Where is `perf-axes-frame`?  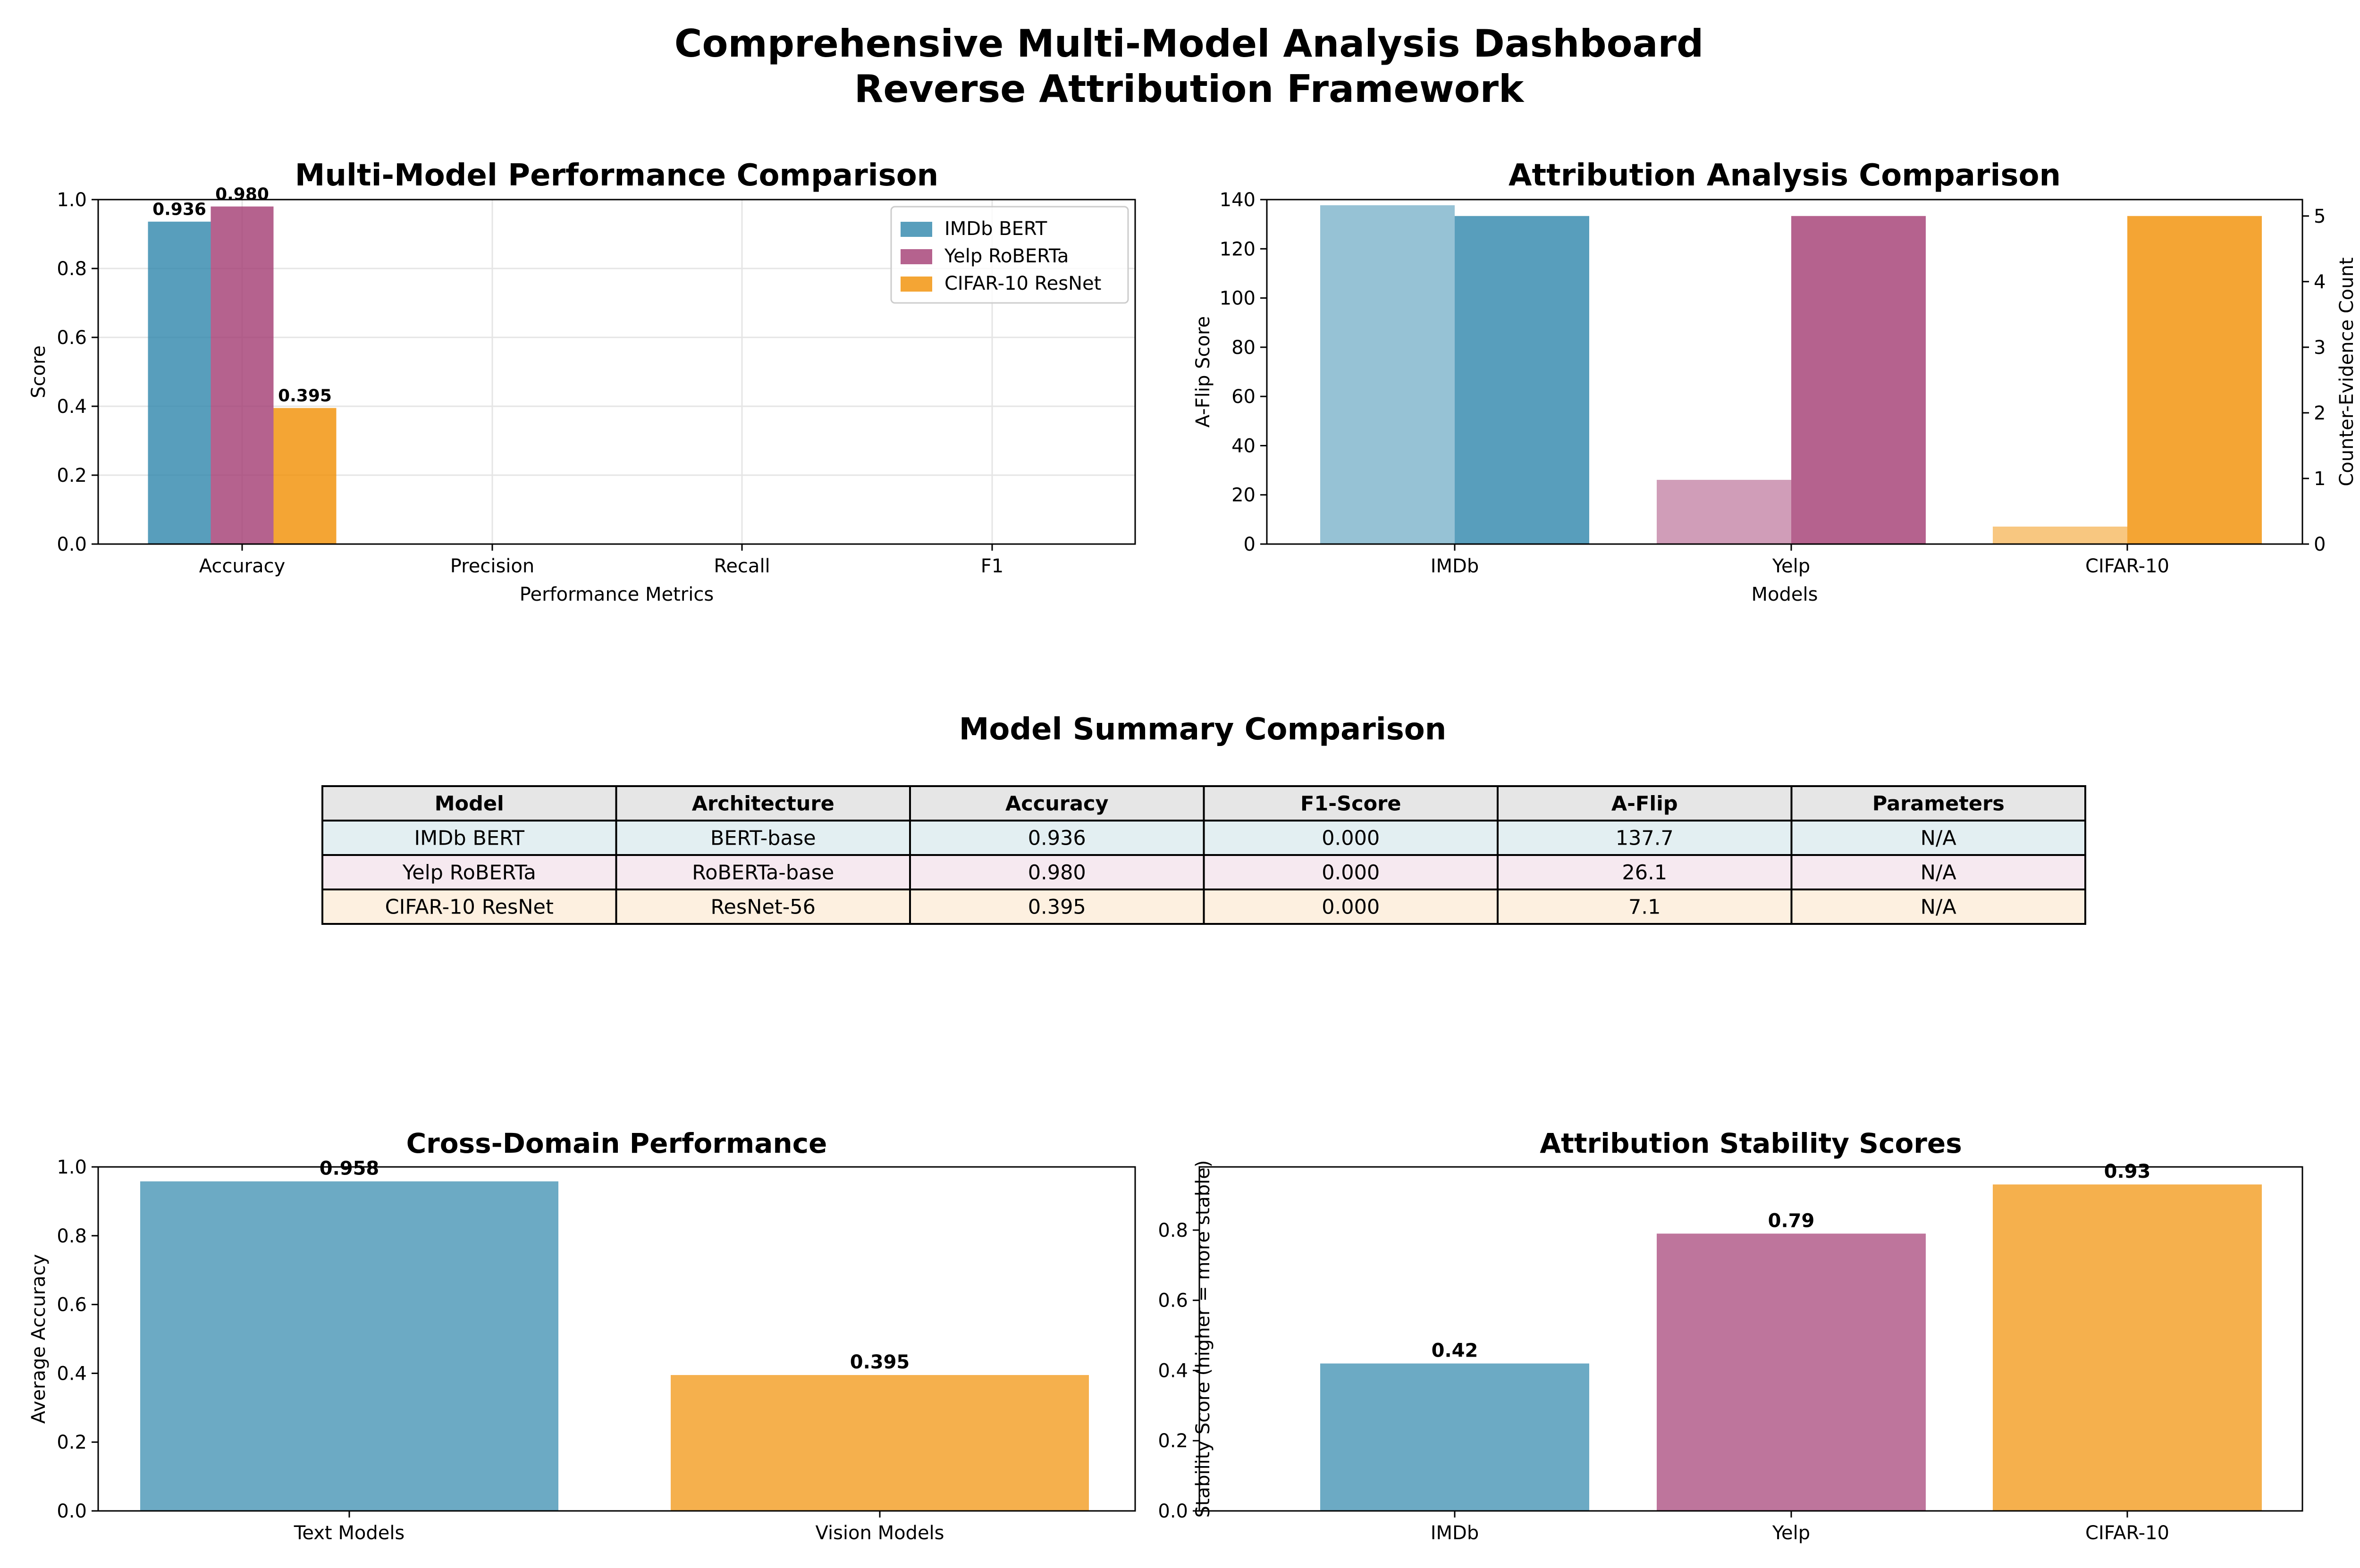 perf-axes-frame is located at coordinates (616, 372).